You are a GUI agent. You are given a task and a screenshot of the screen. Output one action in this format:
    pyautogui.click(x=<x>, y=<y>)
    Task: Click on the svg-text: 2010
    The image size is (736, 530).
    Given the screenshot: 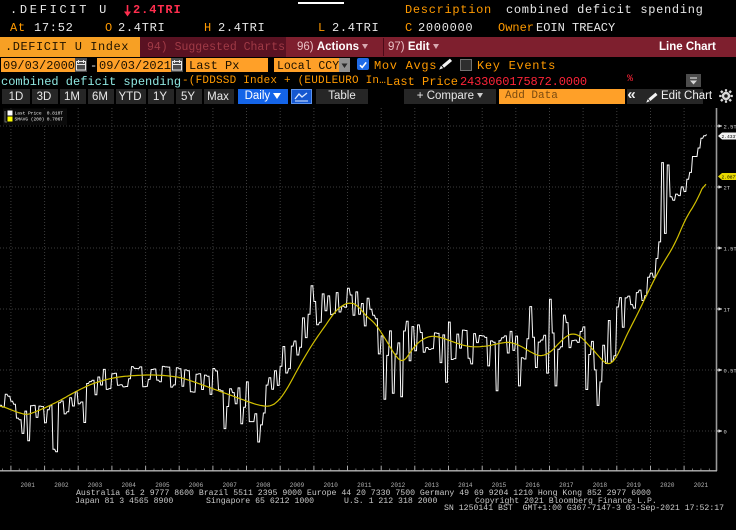 What is the action you would take?
    pyautogui.click(x=330, y=485)
    